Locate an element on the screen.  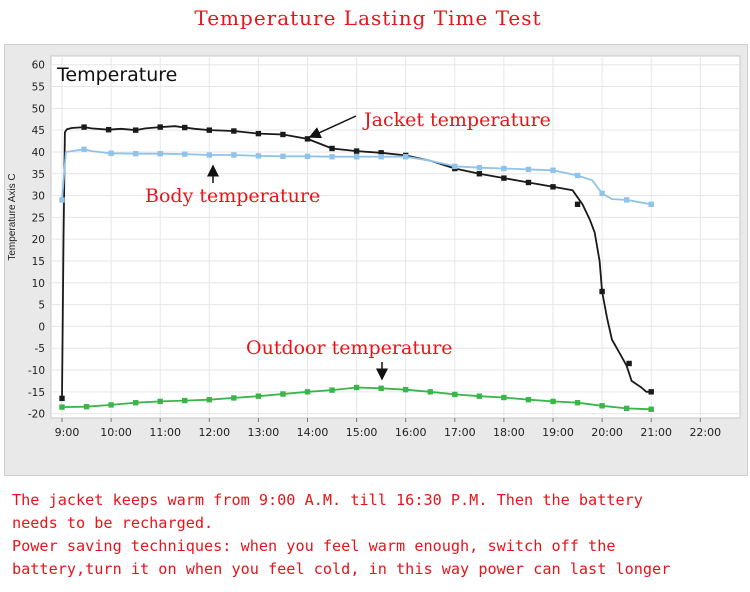
x-tick-label: 10:00 is located at coordinates (116, 432).